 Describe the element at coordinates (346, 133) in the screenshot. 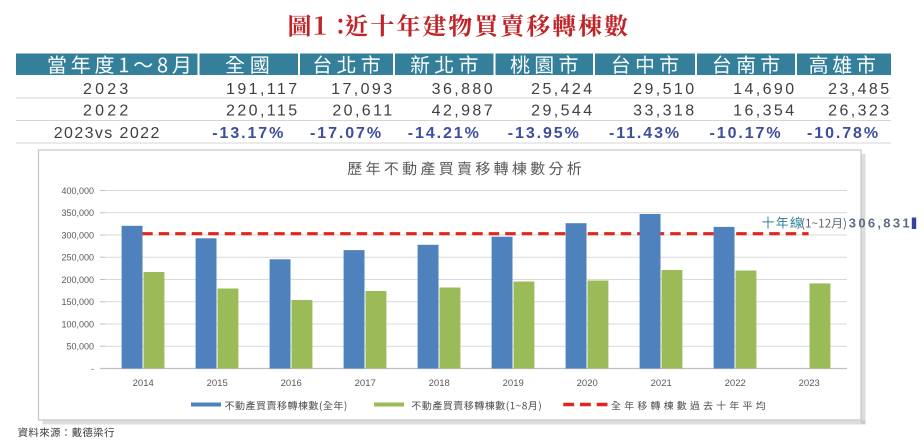

I see `svg-text: -17.07%` at that location.